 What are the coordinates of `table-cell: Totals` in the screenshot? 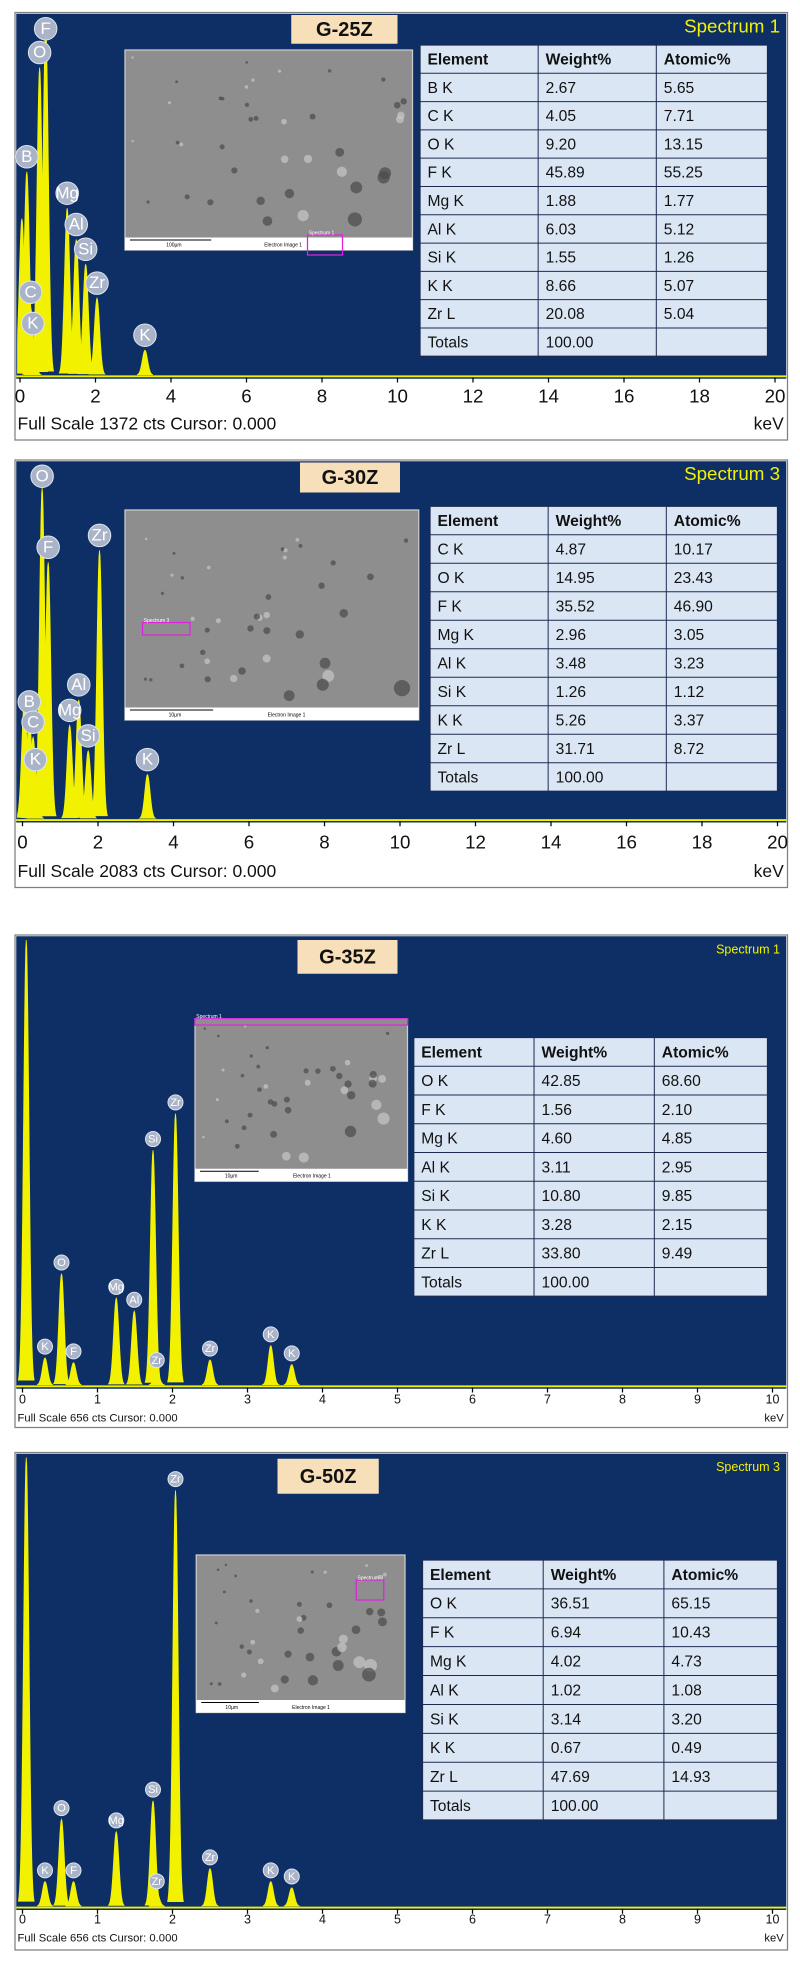 It's located at (450, 1806).